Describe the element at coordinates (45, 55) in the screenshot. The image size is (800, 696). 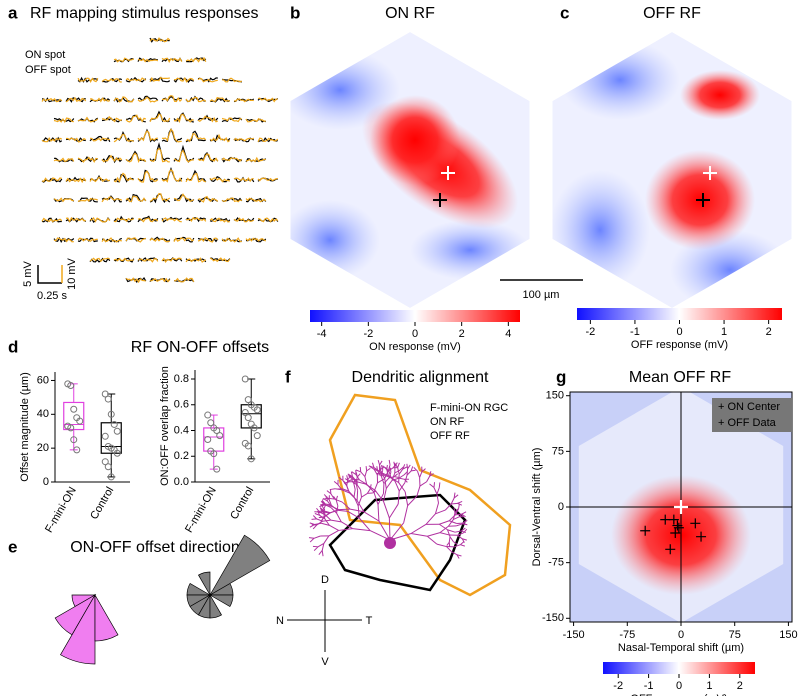
I see `legend-label: ON spot` at that location.